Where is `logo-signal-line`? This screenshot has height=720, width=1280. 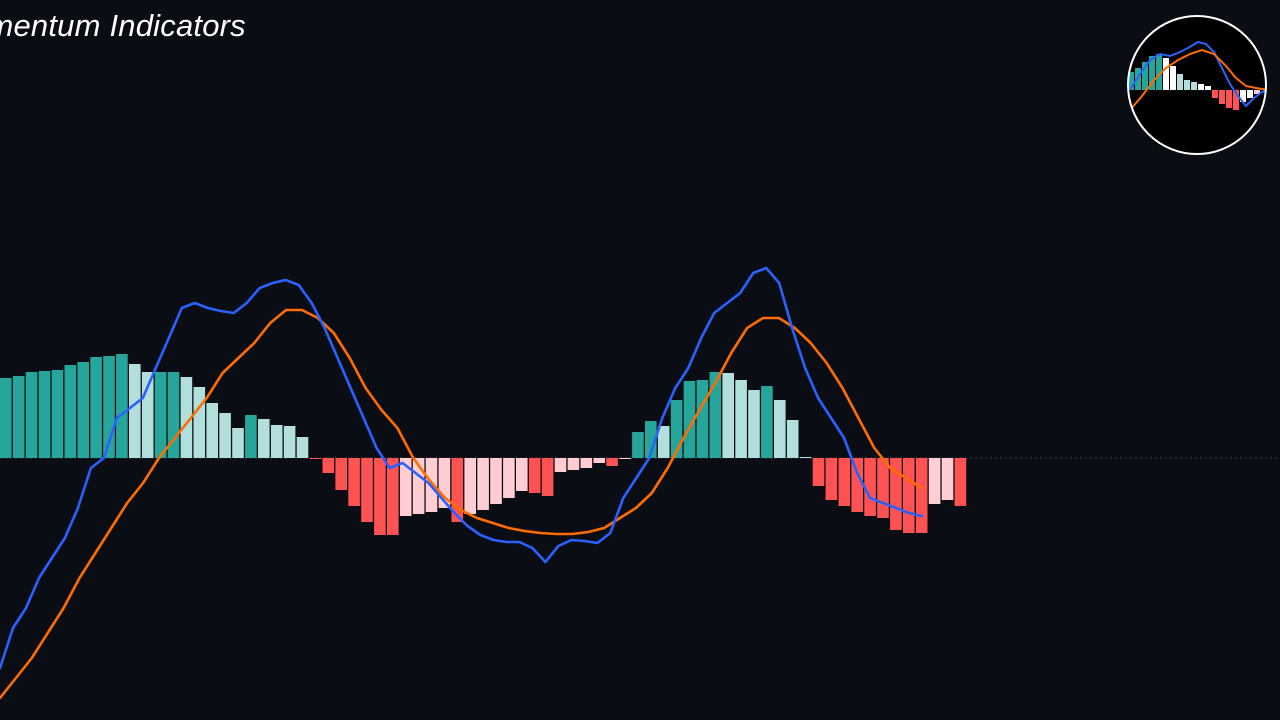 logo-signal-line is located at coordinates (1197, 79).